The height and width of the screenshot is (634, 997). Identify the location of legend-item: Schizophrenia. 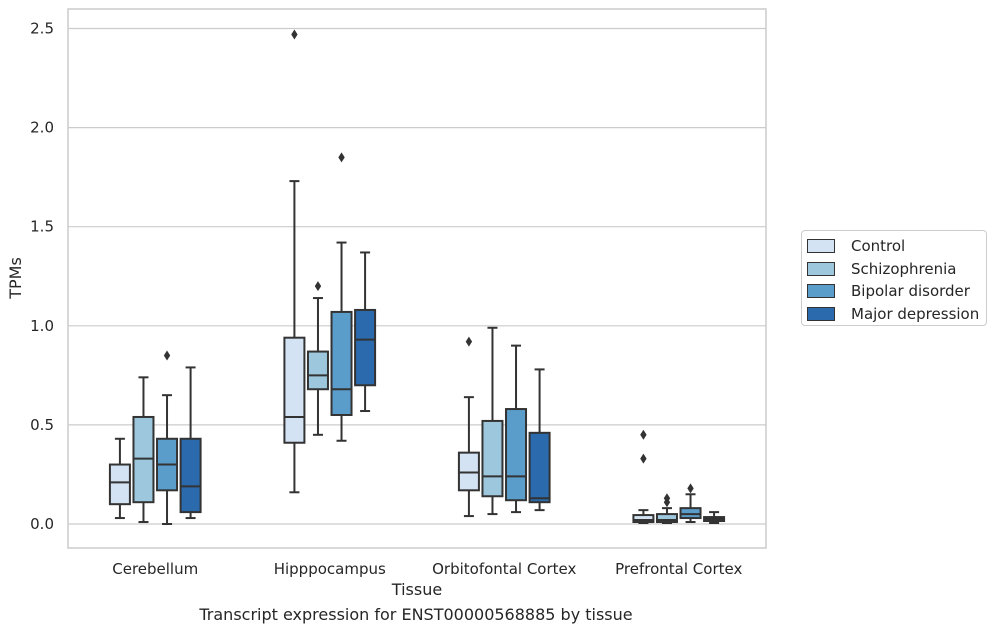
(896, 269).